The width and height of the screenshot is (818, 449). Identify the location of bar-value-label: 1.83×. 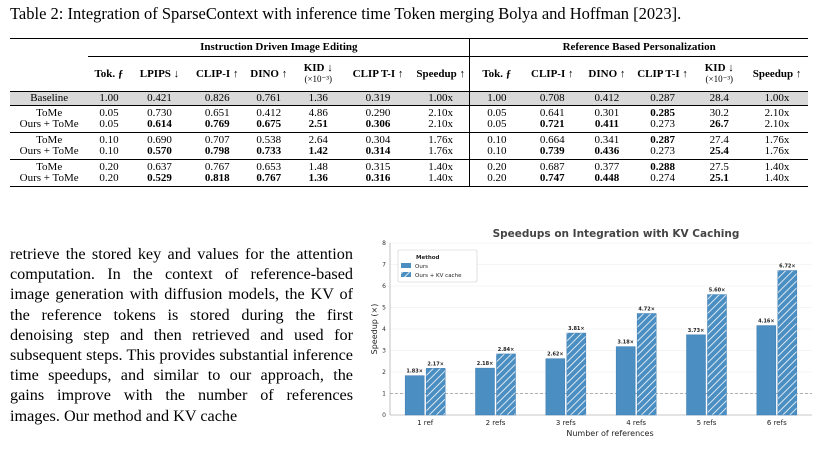
(414, 372).